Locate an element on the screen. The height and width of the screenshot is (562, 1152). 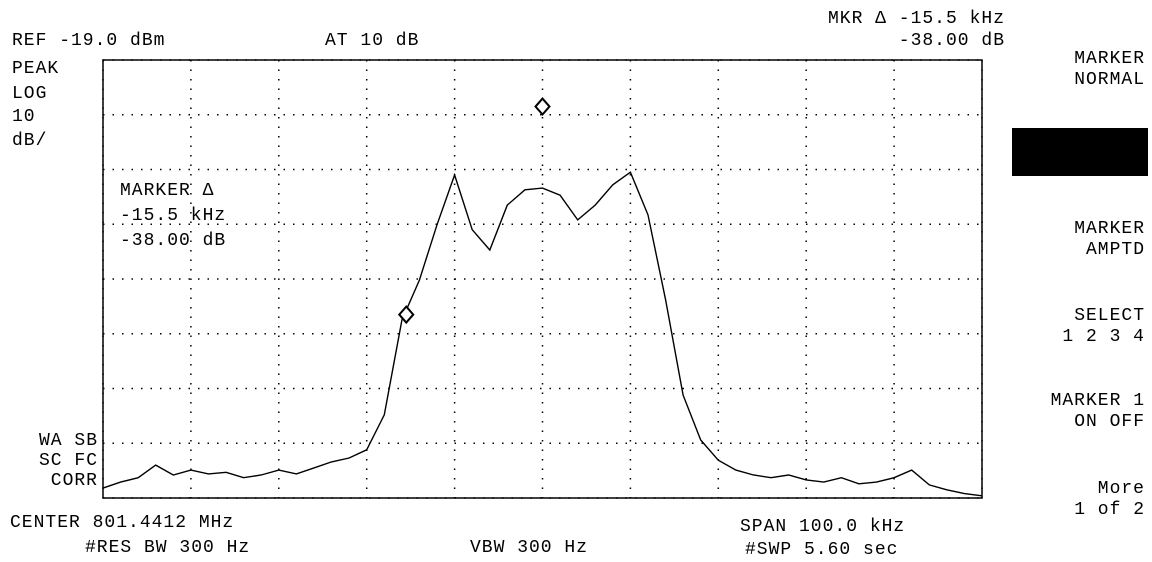
softkey-label: Δ is located at coordinates (1139, 164).